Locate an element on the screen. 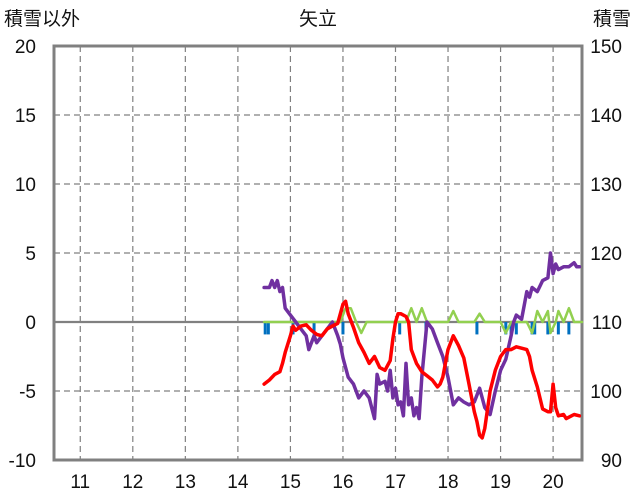 The height and width of the screenshot is (501, 636). x-tick-label: 17 is located at coordinates (395, 482).